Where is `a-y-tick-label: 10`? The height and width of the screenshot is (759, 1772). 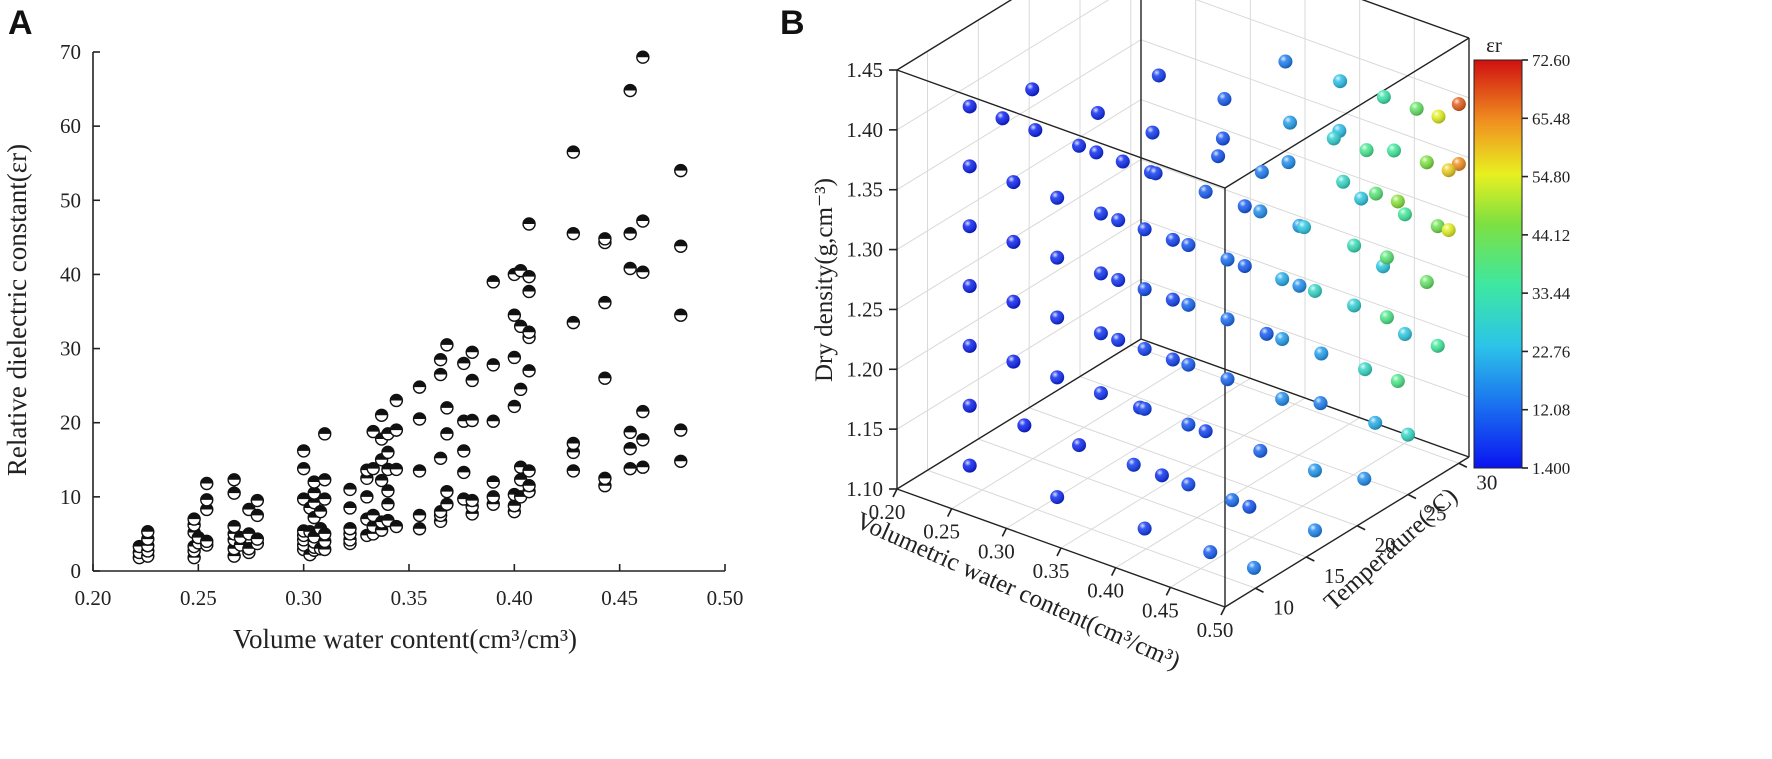 a-y-tick-label: 10 is located at coordinates (70, 497).